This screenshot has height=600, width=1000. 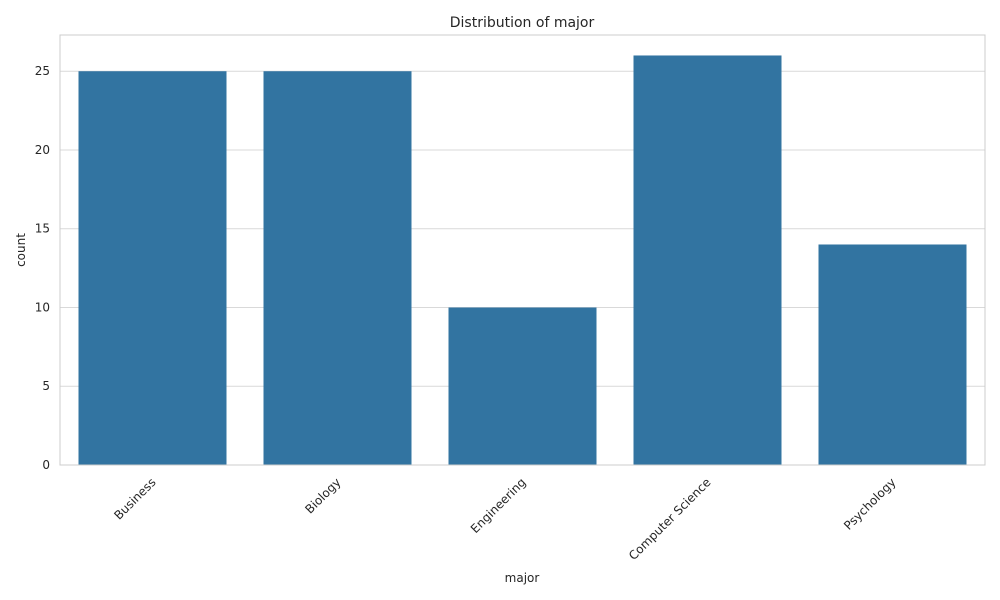 What do you see at coordinates (21, 250) in the screenshot?
I see `y-axis-label: count` at bounding box center [21, 250].